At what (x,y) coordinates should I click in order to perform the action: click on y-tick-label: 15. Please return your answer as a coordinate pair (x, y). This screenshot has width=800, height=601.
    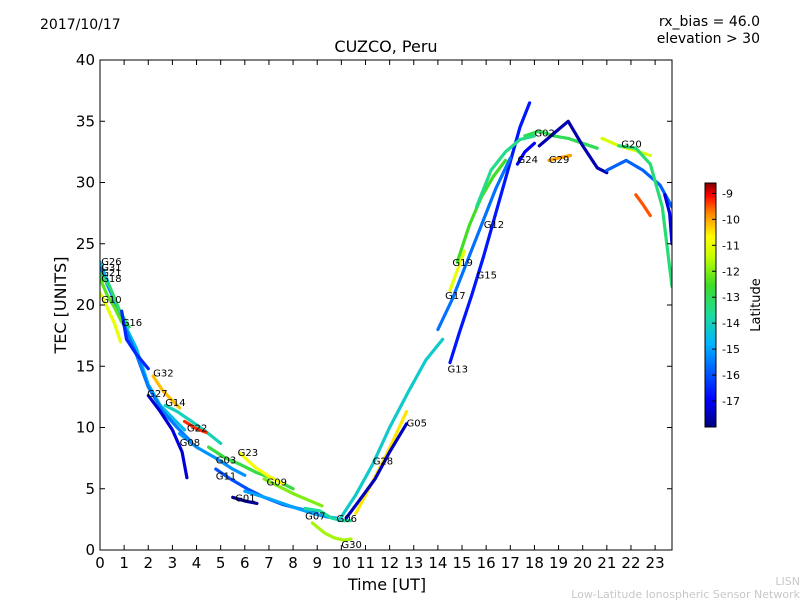
    Looking at the image, I should click on (85, 366).